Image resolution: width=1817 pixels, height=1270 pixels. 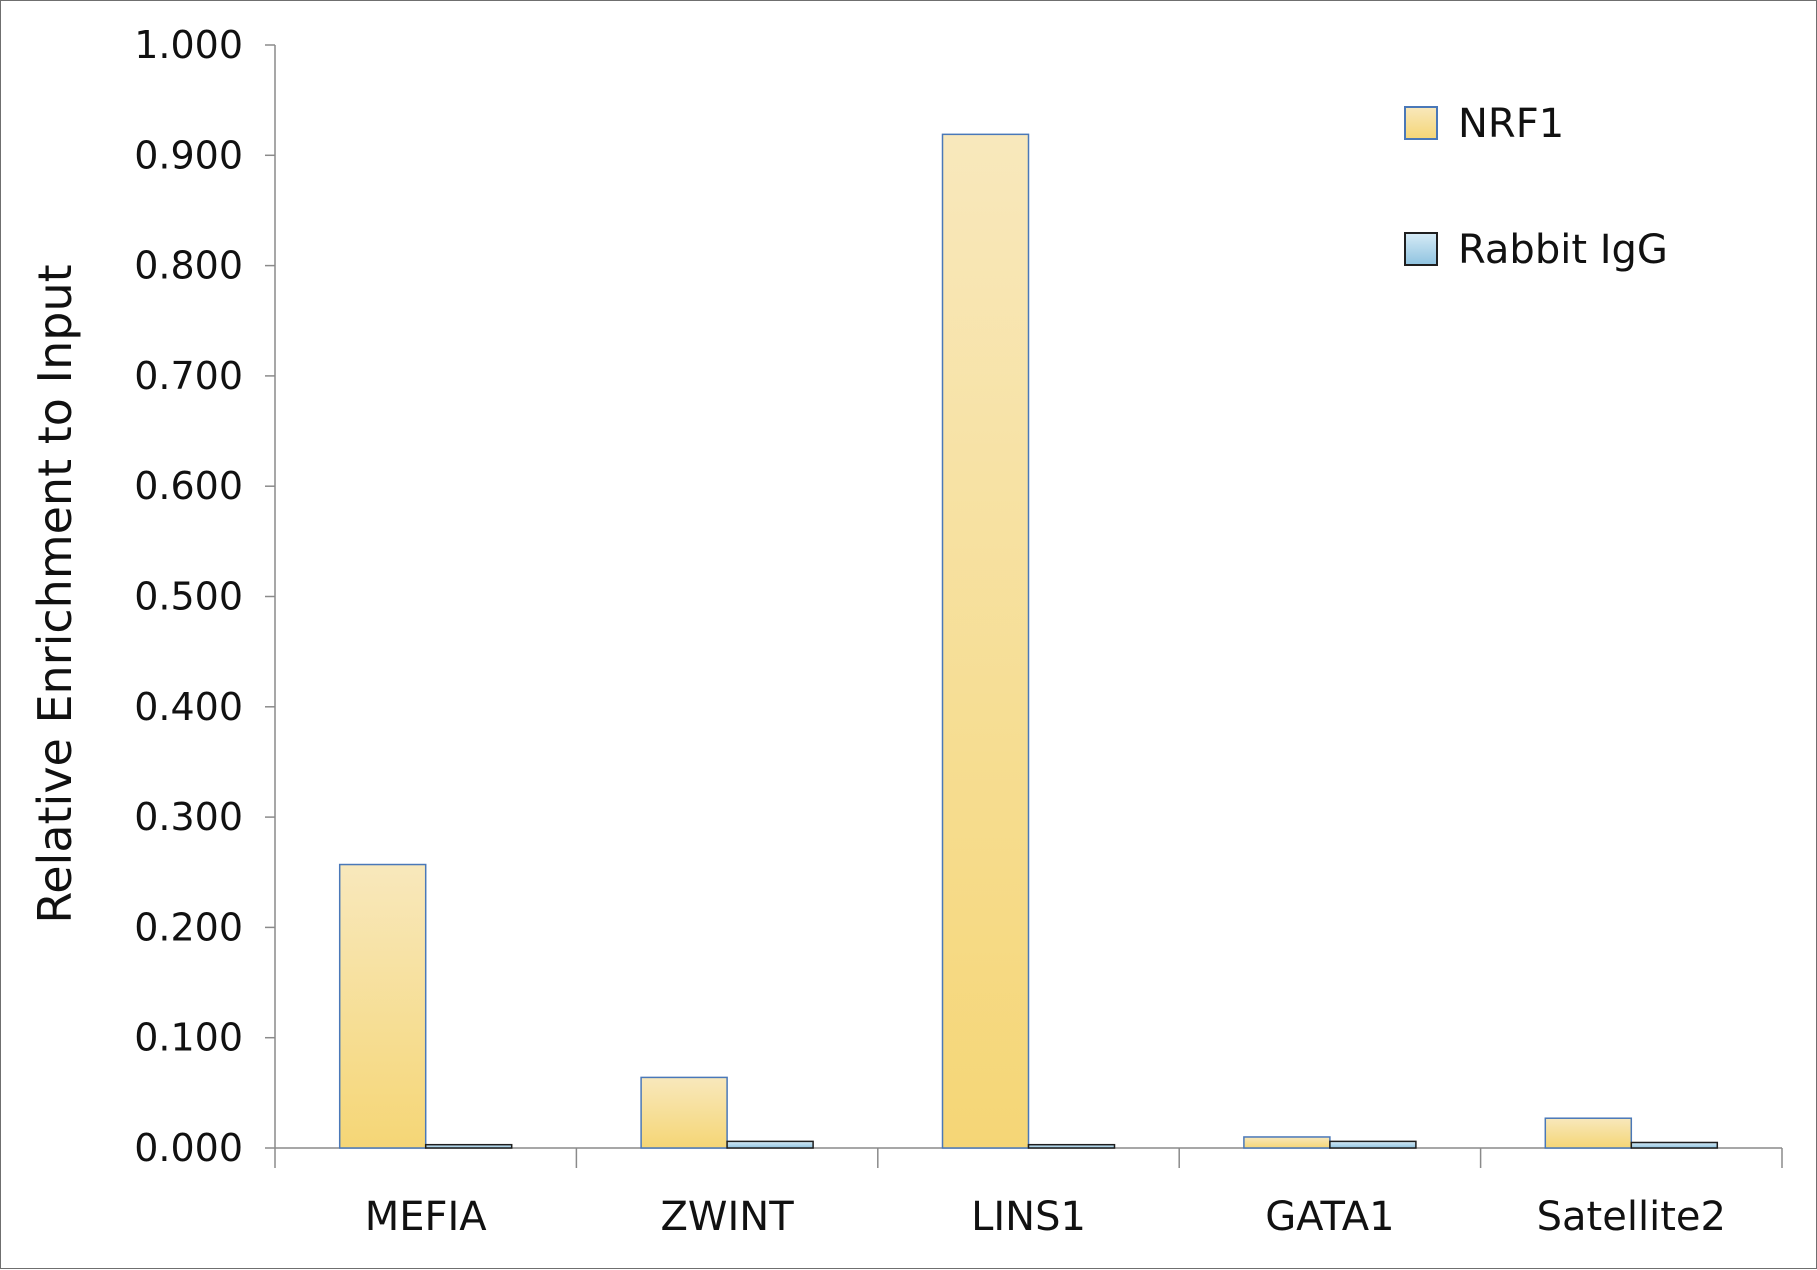 I want to click on x-tick-label: MEFIA, so click(x=426, y=1217).